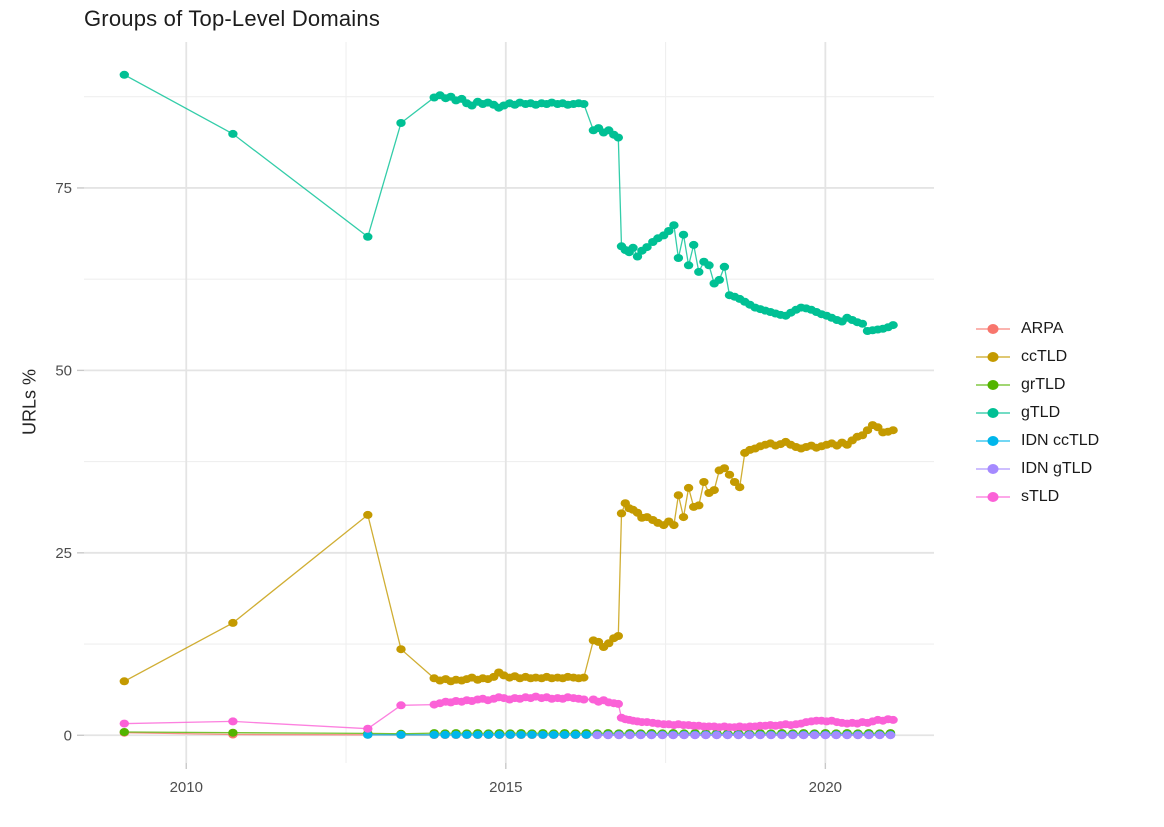  What do you see at coordinates (1043, 384) in the screenshot?
I see `legend-label: grTLD` at bounding box center [1043, 384].